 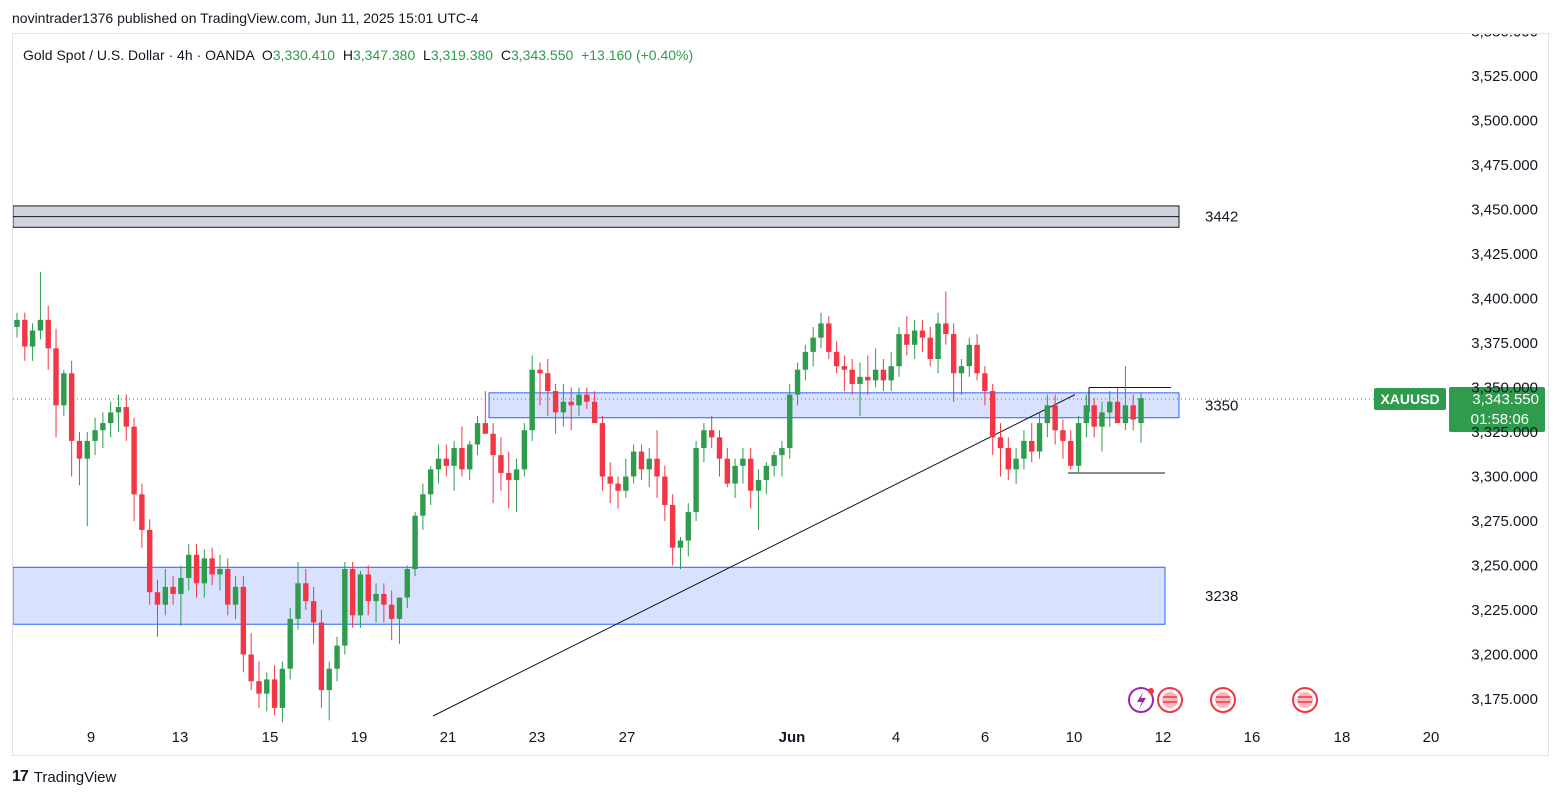 I want to click on labels-layer: 3442 3350 3238 XAUUSD 3,343.550 01:58:06, so click(x=1375, y=407).